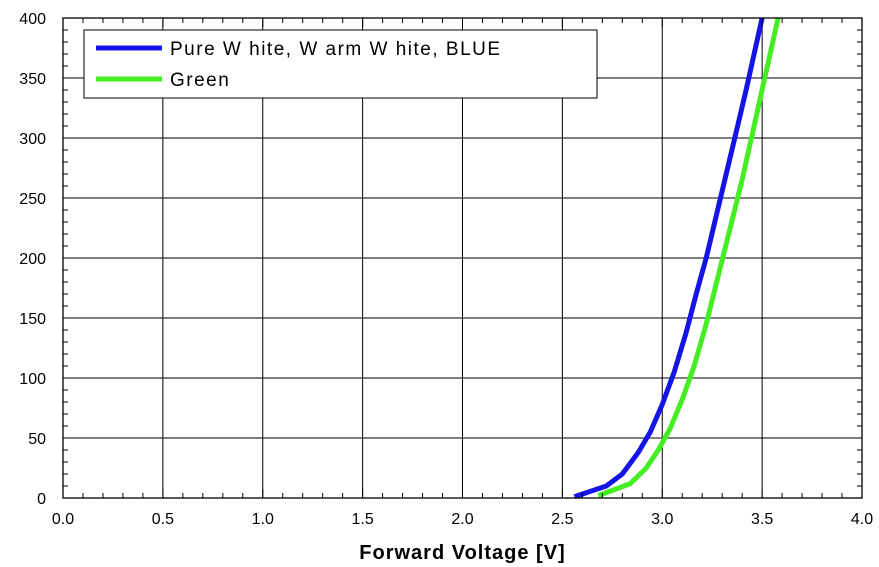 The image size is (879, 567). What do you see at coordinates (32, 199) in the screenshot?
I see `y-tick-label: 250` at bounding box center [32, 199].